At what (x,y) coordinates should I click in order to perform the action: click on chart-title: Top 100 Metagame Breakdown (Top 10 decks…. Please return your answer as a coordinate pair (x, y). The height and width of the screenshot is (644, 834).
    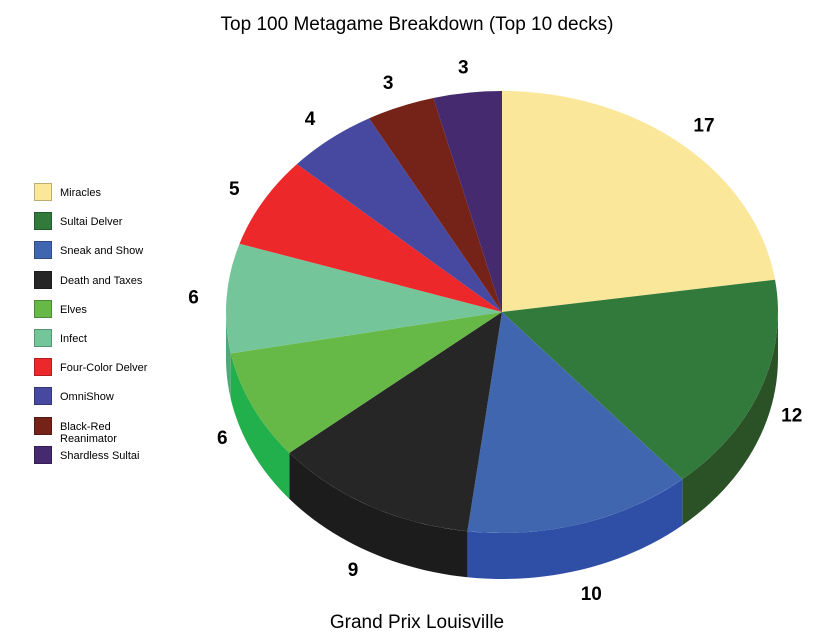
    Looking at the image, I should click on (417, 24).